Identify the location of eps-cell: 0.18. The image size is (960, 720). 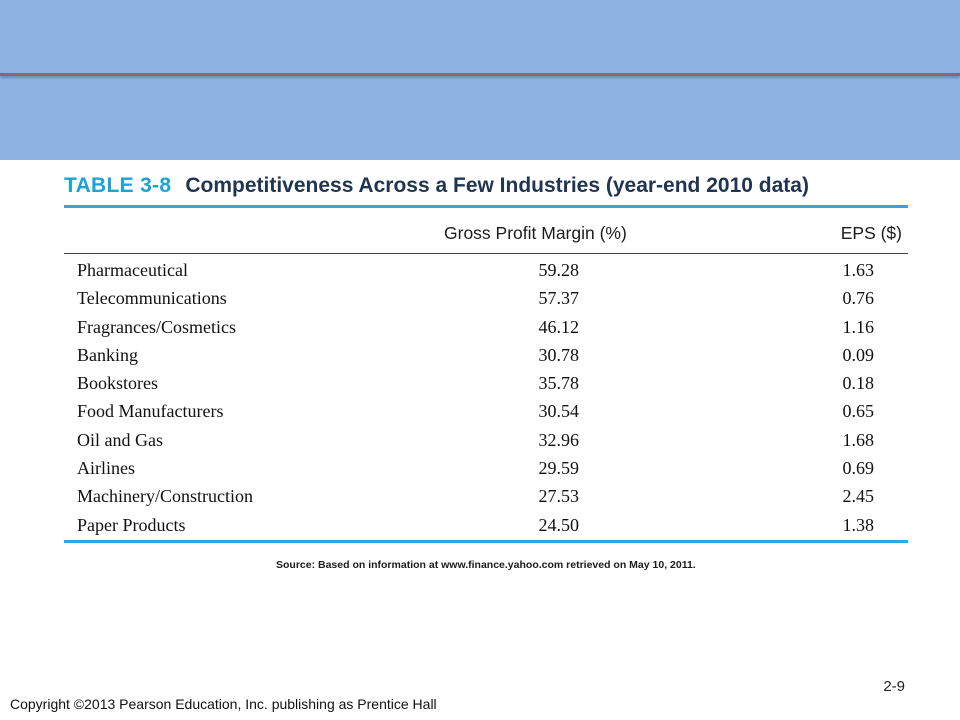
(858, 383).